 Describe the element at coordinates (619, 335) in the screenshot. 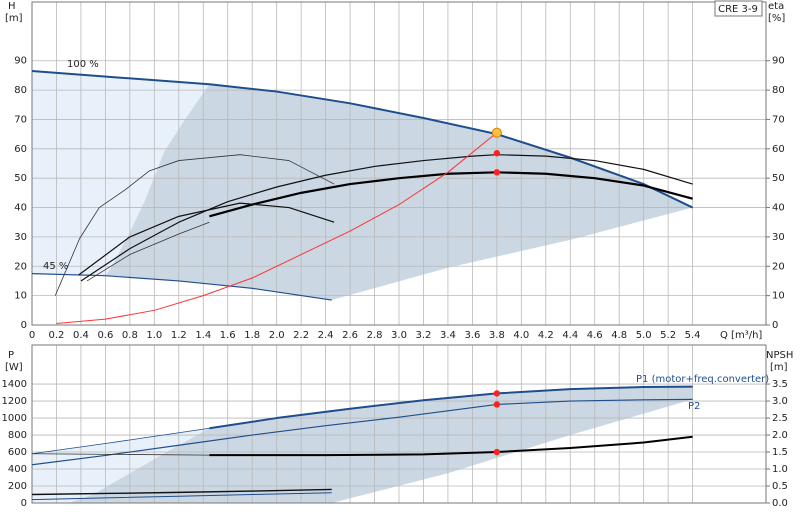

I see `x-tick-label: 4.8` at that location.